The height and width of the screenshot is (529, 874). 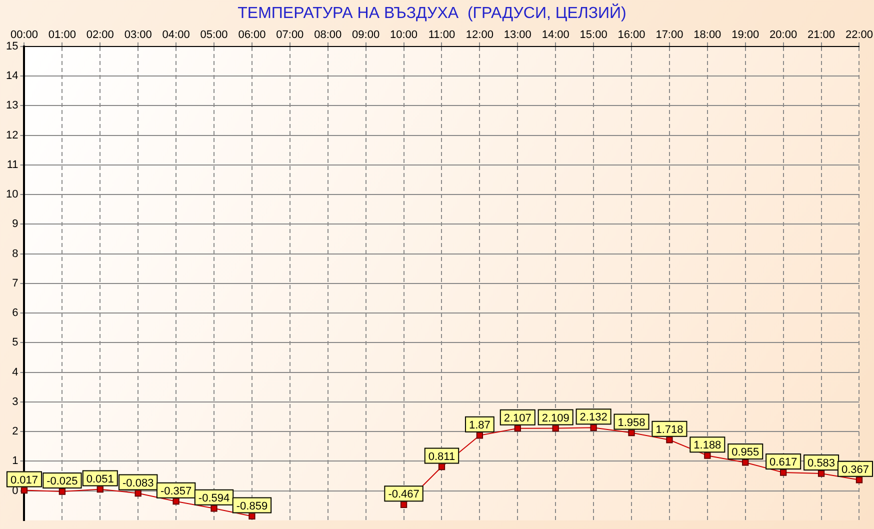 What do you see at coordinates (100, 479) in the screenshot?
I see `data-label: 0.051` at bounding box center [100, 479].